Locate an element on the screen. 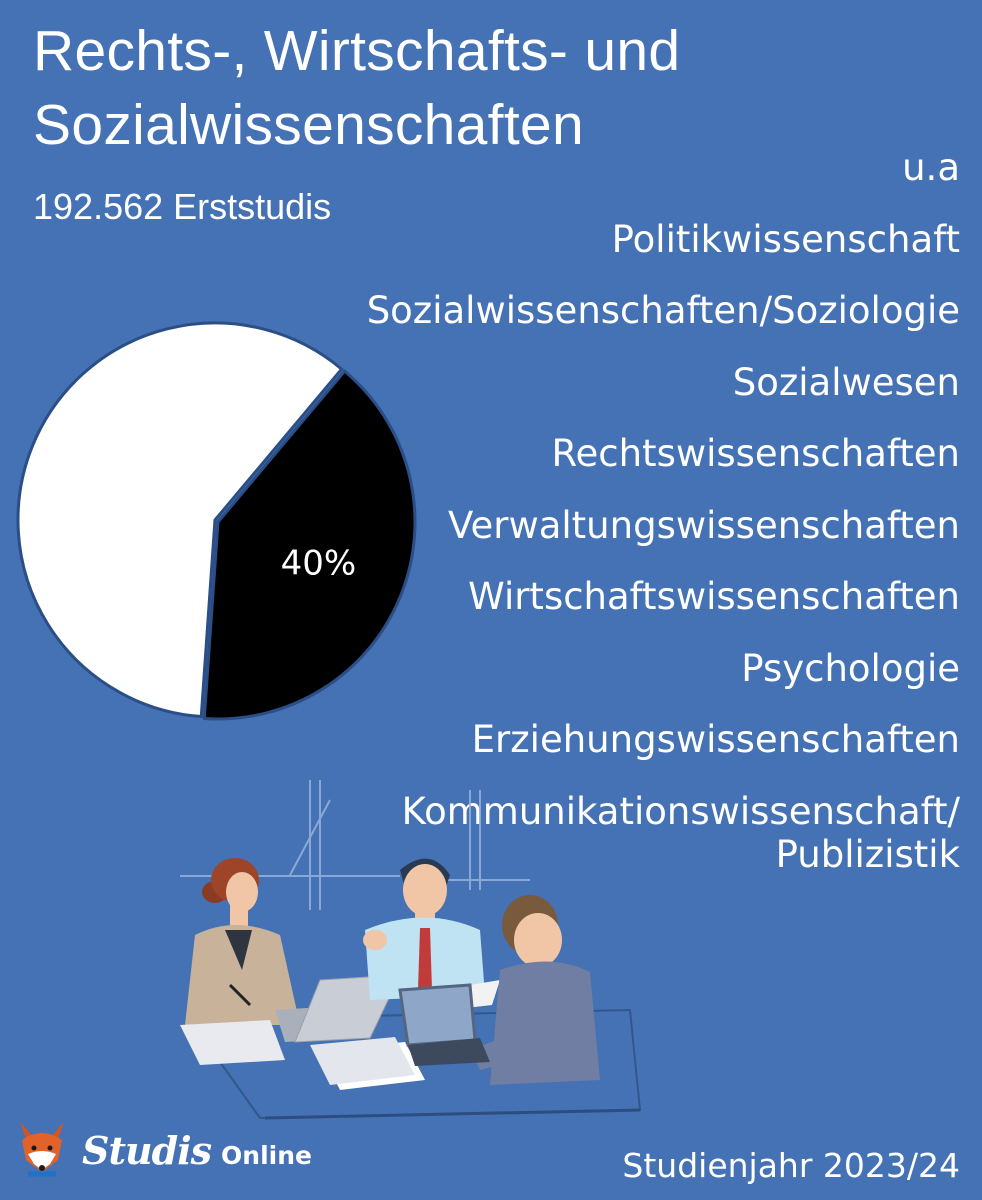 This screenshot has height=1200, width=982. man-center-icon is located at coordinates (431, 933).